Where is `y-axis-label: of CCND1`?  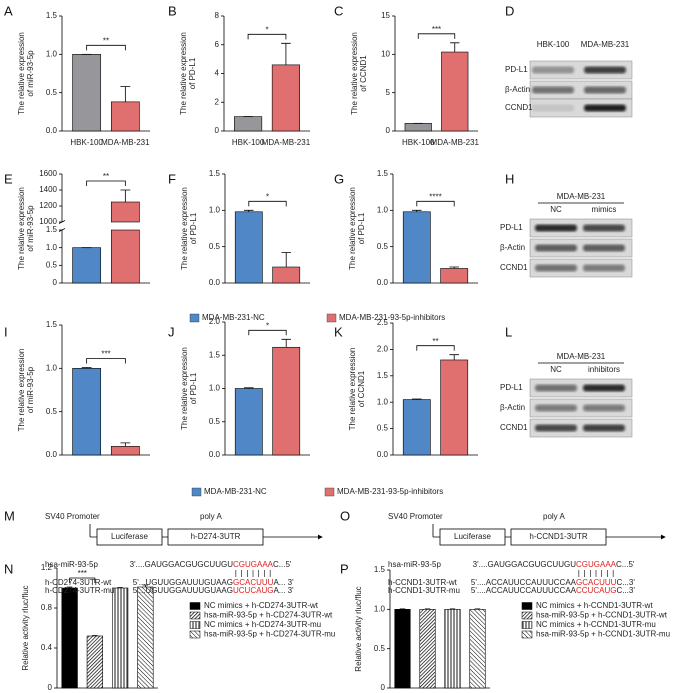
y-axis-label: of CCND1 is located at coordinates (361, 388).